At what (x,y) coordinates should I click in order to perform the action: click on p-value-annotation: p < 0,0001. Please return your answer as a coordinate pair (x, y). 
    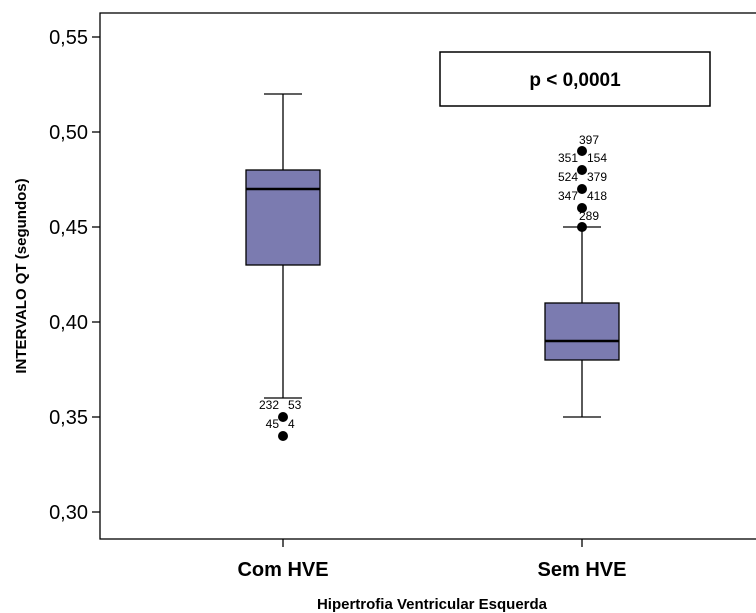
    Looking at the image, I should click on (575, 79).